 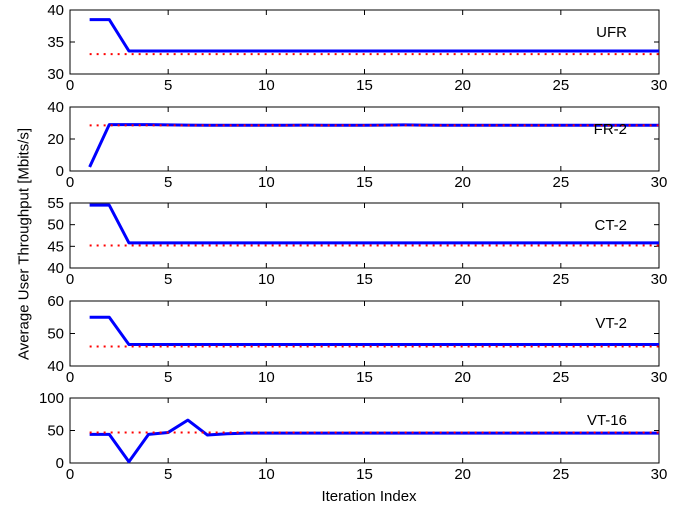 I want to click on y-tick-label: 35, so click(x=55, y=42).